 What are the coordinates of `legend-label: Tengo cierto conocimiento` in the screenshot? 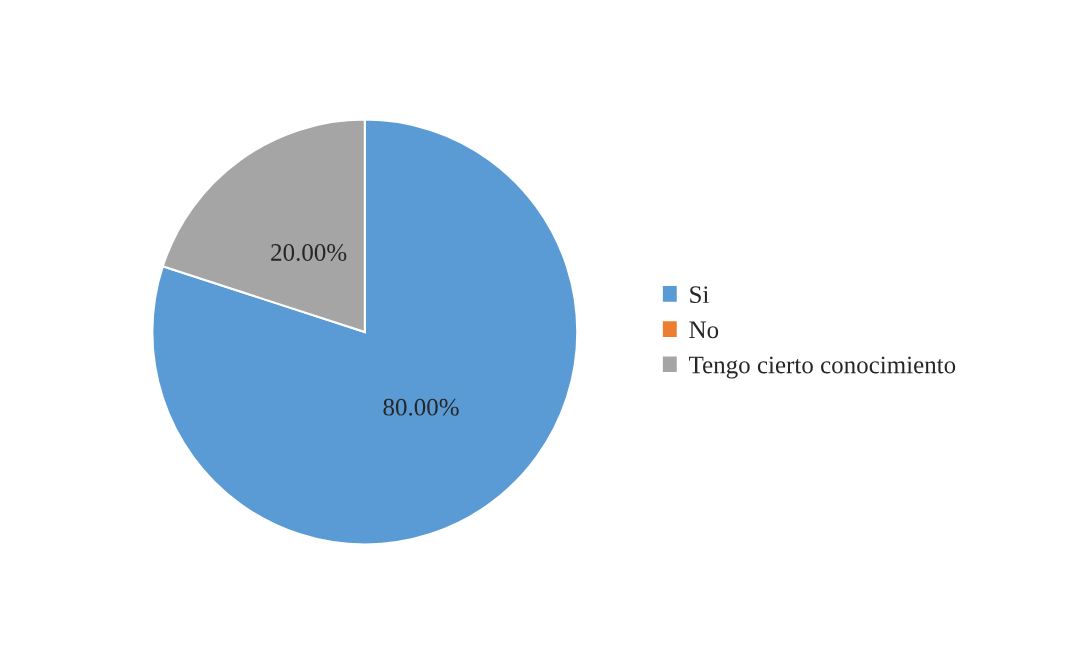 It's located at (822, 367).